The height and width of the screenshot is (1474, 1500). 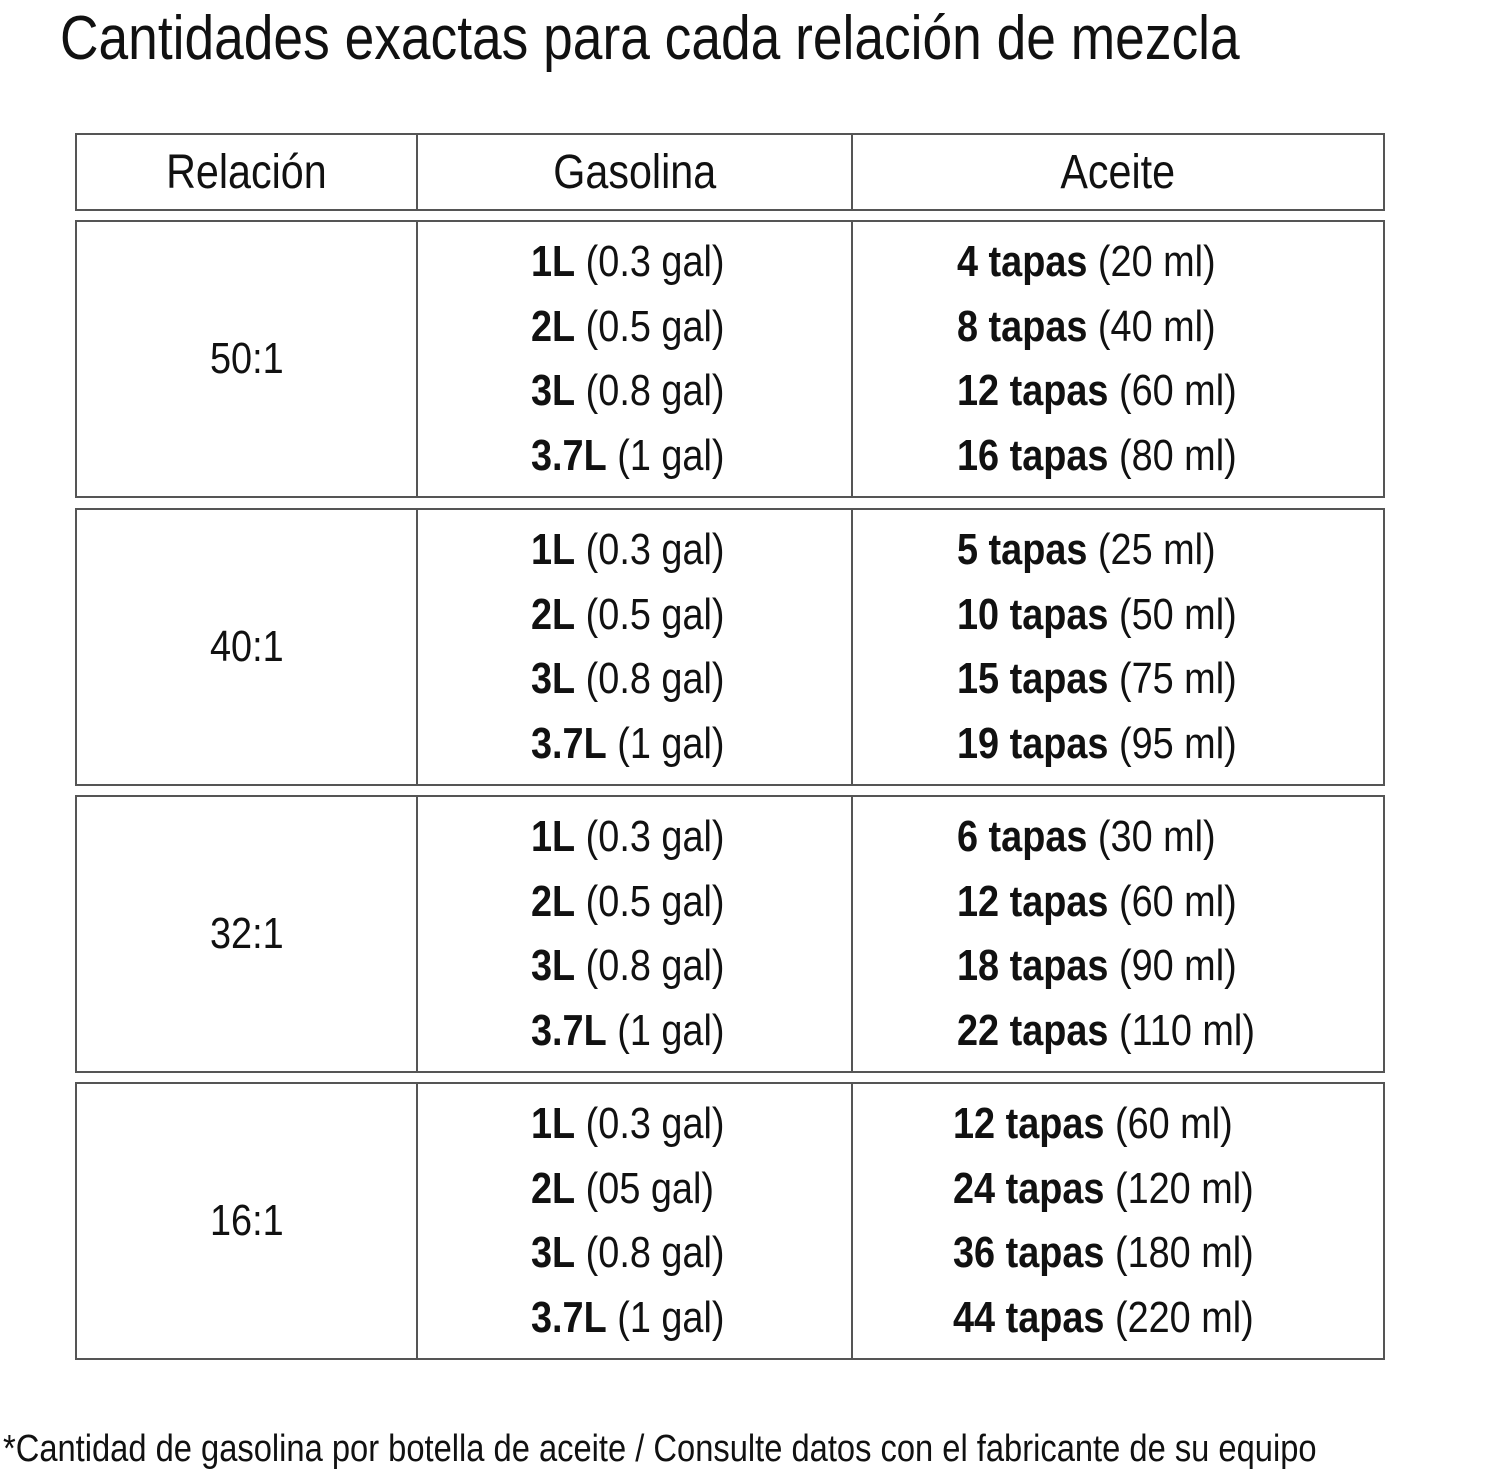 I want to click on aceite-line: 36 tapas (180 ml), so click(x=1103, y=1252).